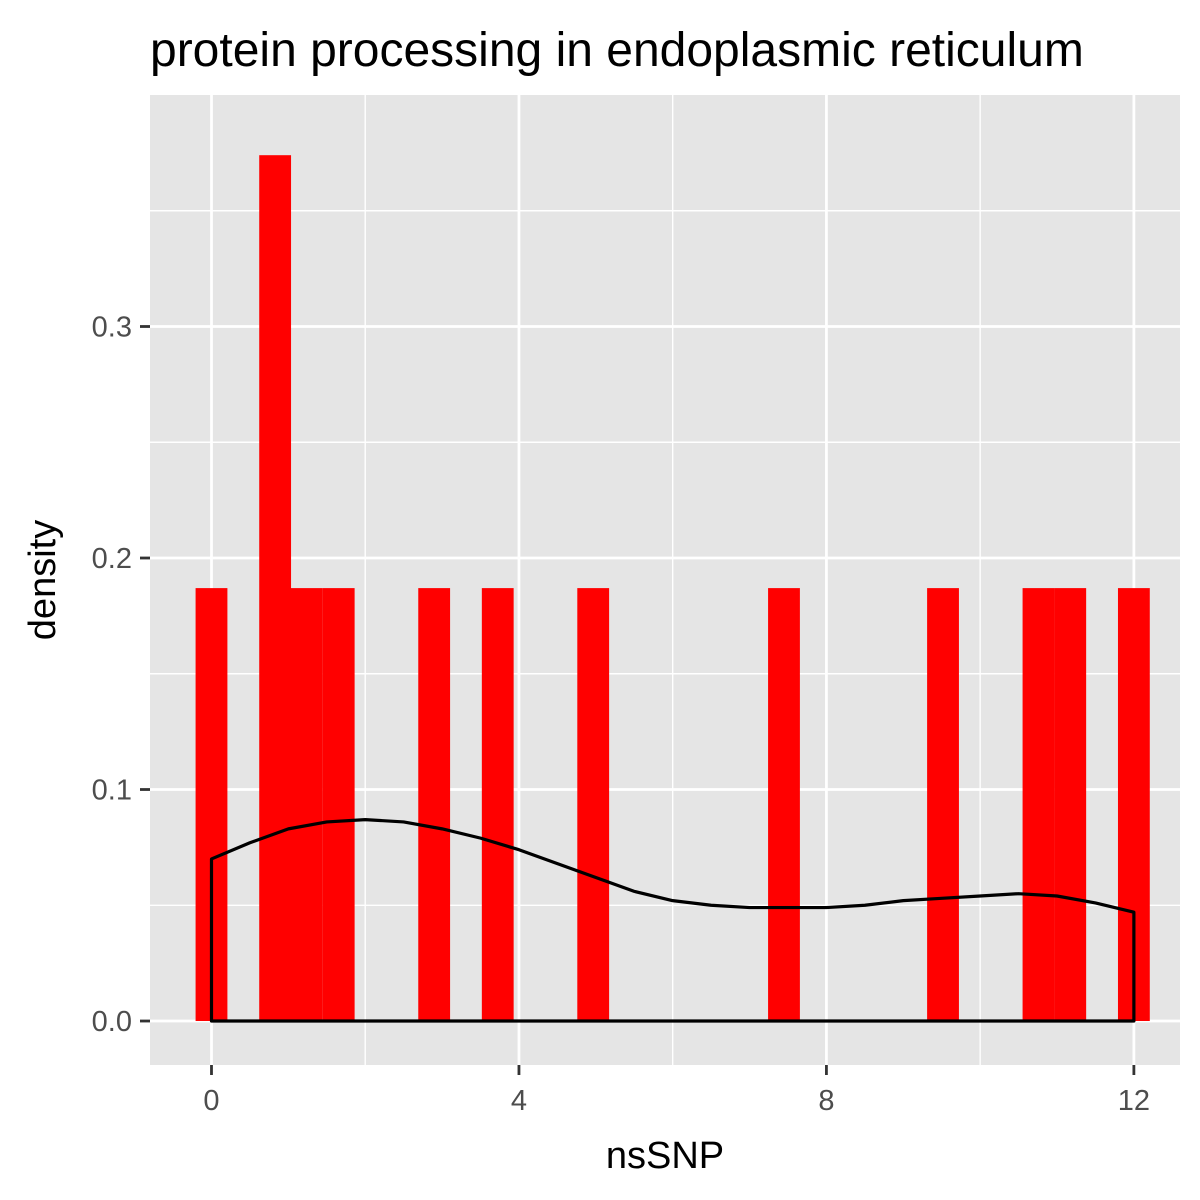 The width and height of the screenshot is (1200, 1200). What do you see at coordinates (112, 1022) in the screenshot?
I see `y-tick-label: 0.0` at bounding box center [112, 1022].